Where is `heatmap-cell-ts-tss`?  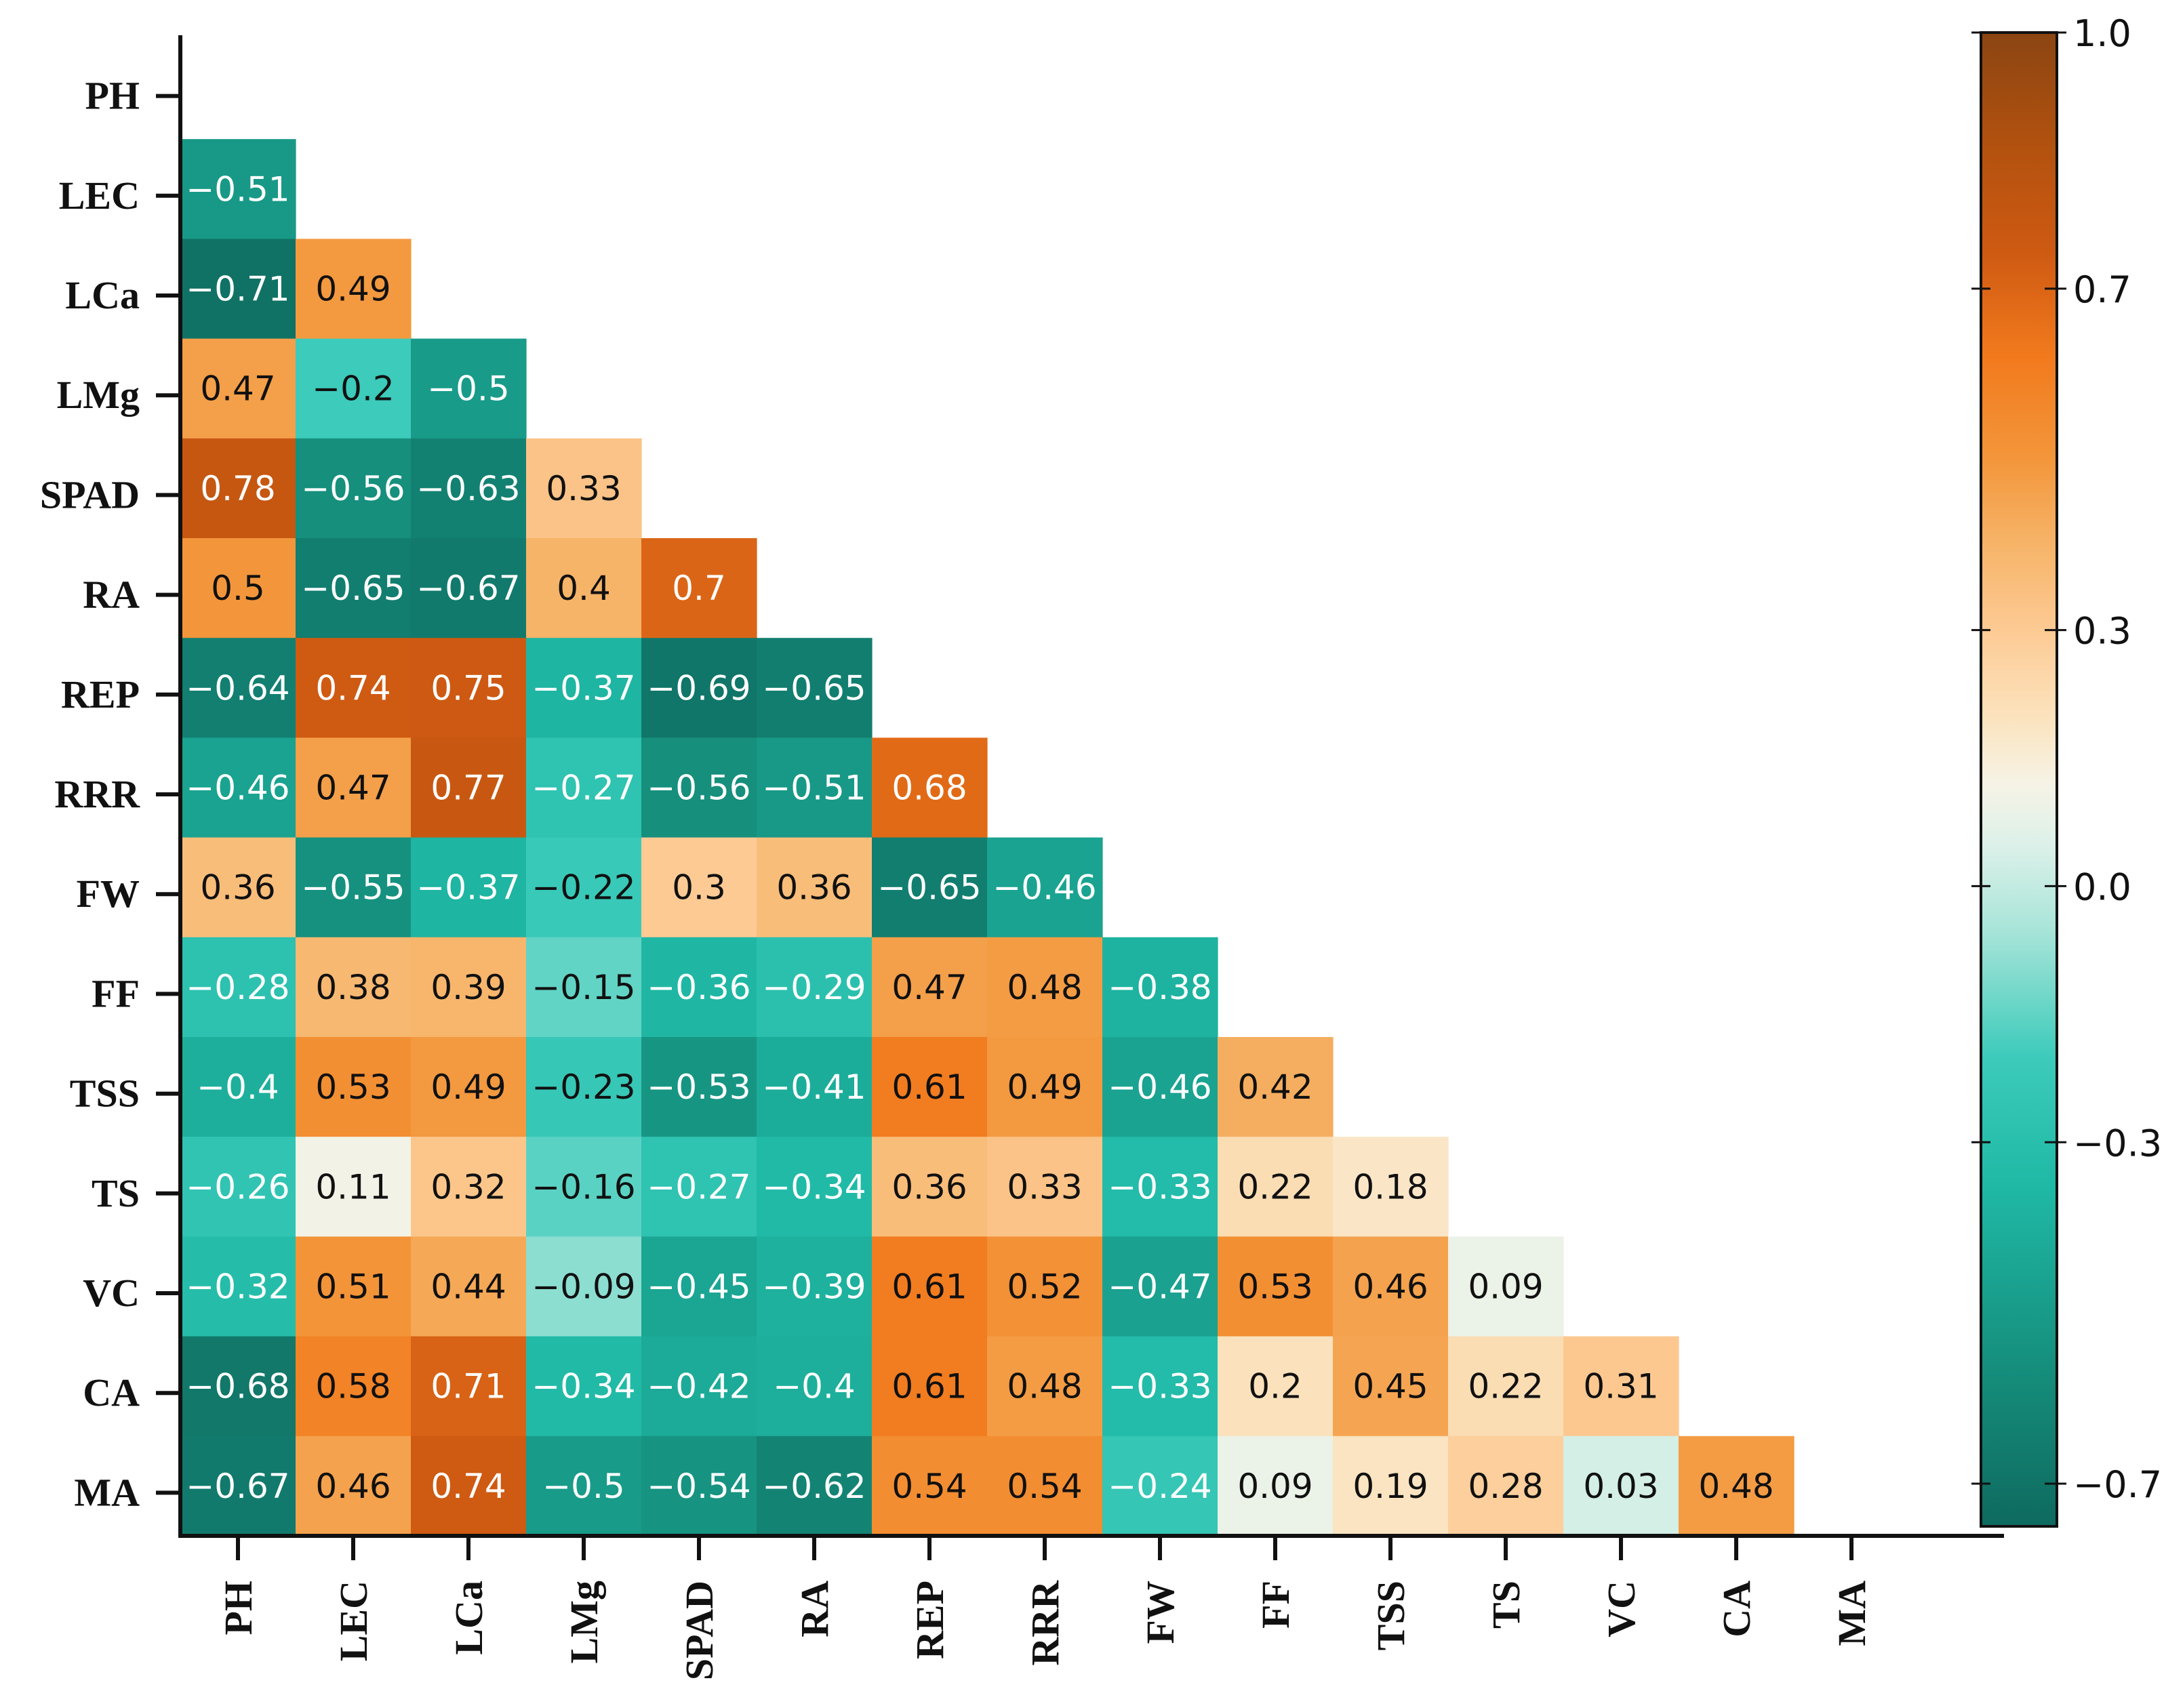
heatmap-cell-ts-tss is located at coordinates (1391, 1187).